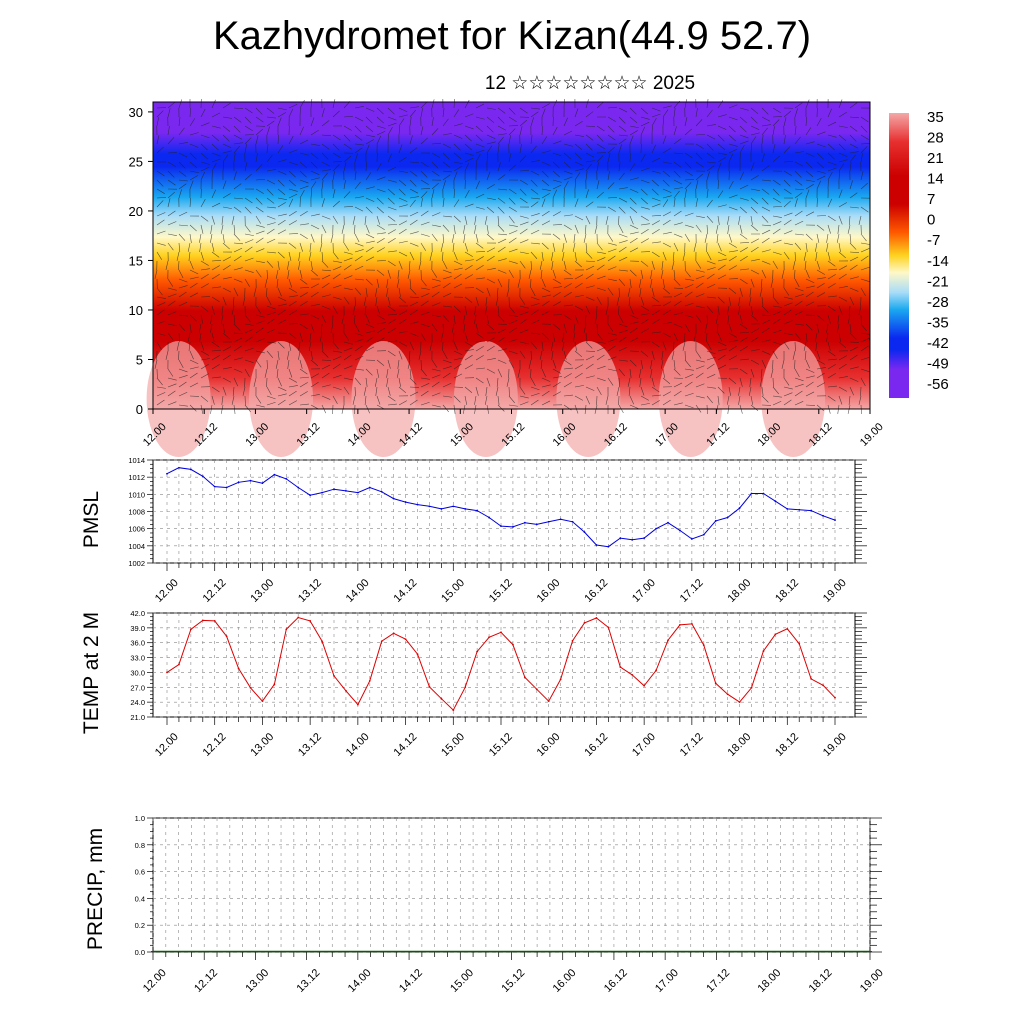 The width and height of the screenshot is (1024, 1024). What do you see at coordinates (739, 745) in the screenshot?
I see `temp-panel-x-tick-label: 18.00` at bounding box center [739, 745].